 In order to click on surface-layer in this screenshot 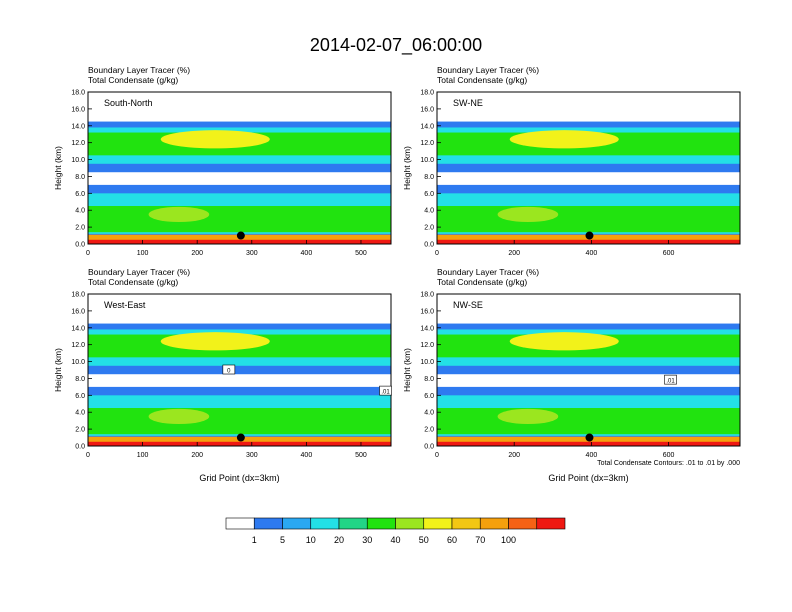, I will do `click(239, 441)`.